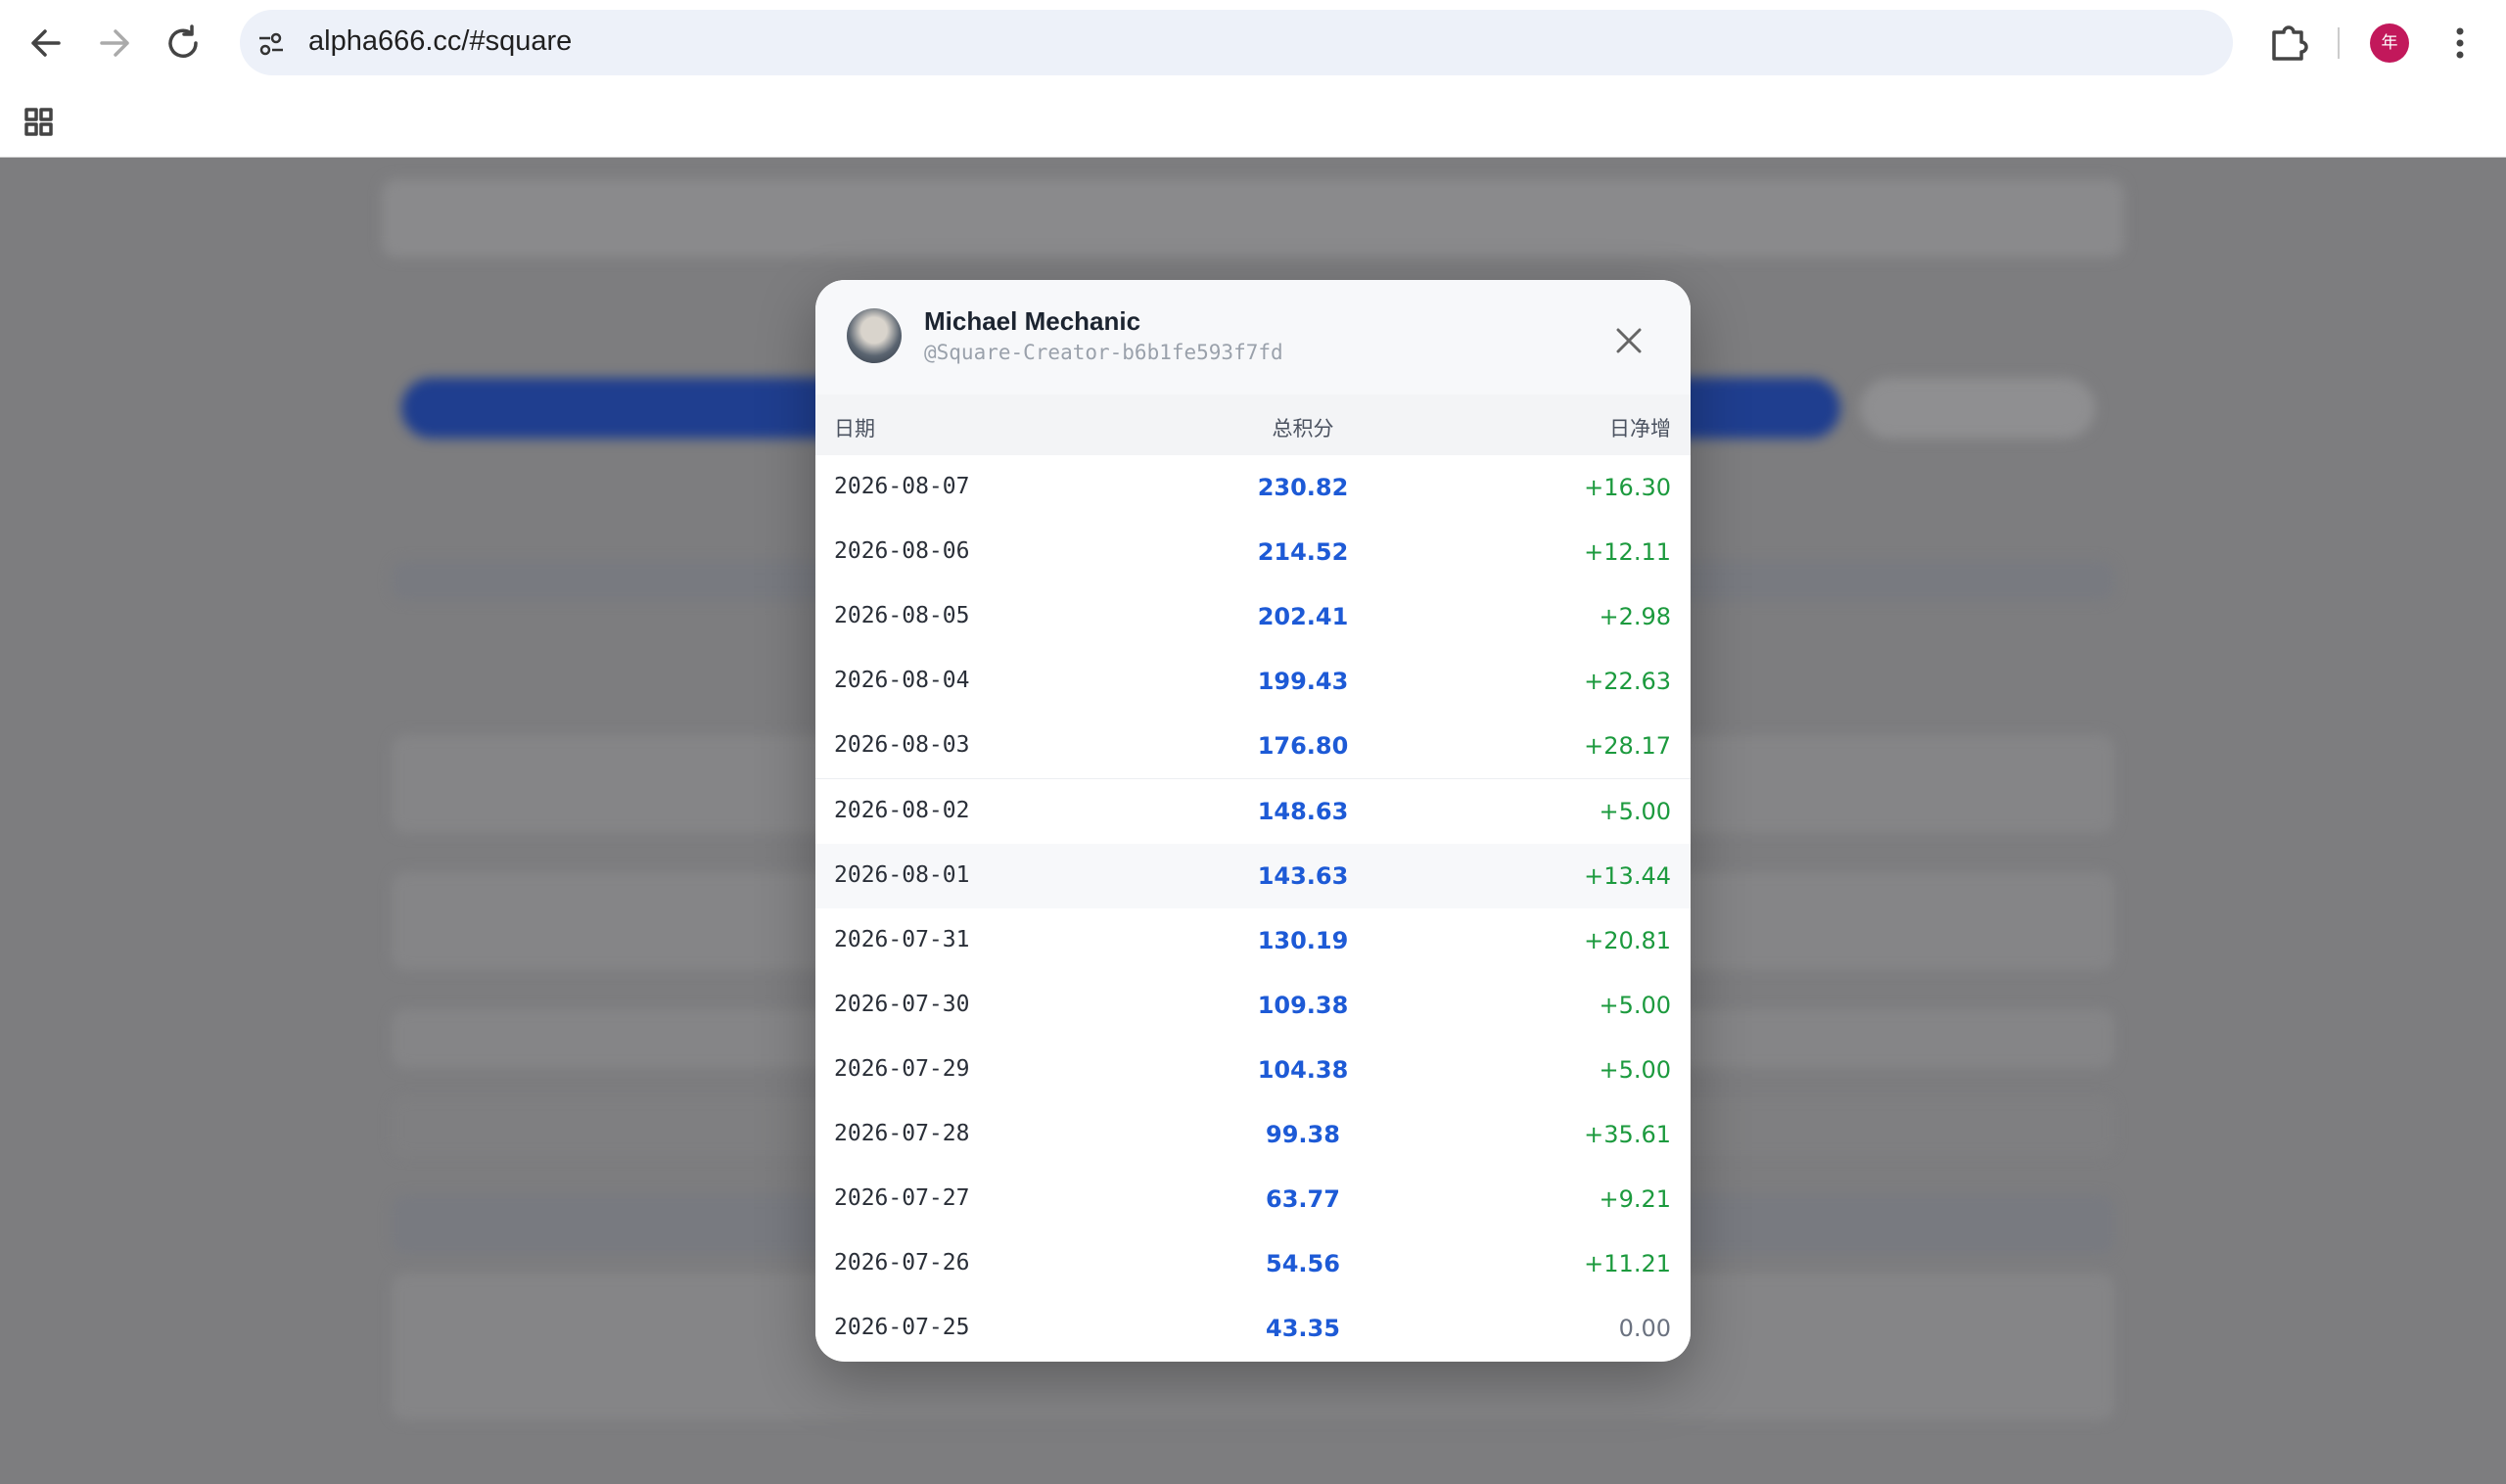 The image size is (2506, 1484). What do you see at coordinates (902, 1068) in the screenshot?
I see `date-cell: 2026-07-29` at bounding box center [902, 1068].